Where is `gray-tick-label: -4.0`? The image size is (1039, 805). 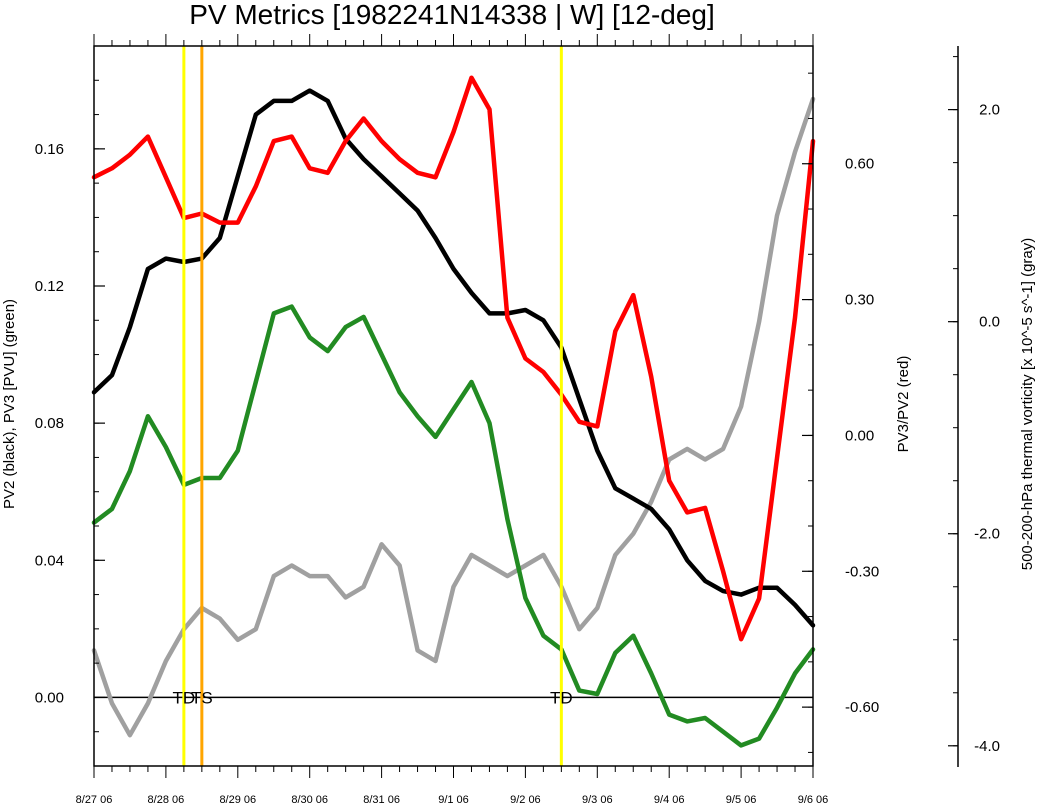 gray-tick-label: -4.0 is located at coordinates (987, 746).